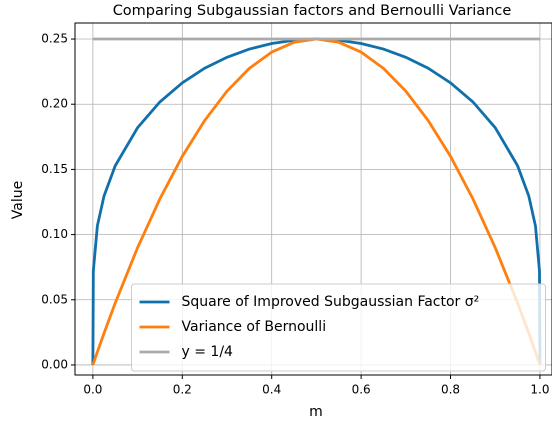 The image size is (552, 426). Describe the element at coordinates (331, 302) in the screenshot. I see `legend-label: Square of Improved Subgaussian Factor σ²` at that location.